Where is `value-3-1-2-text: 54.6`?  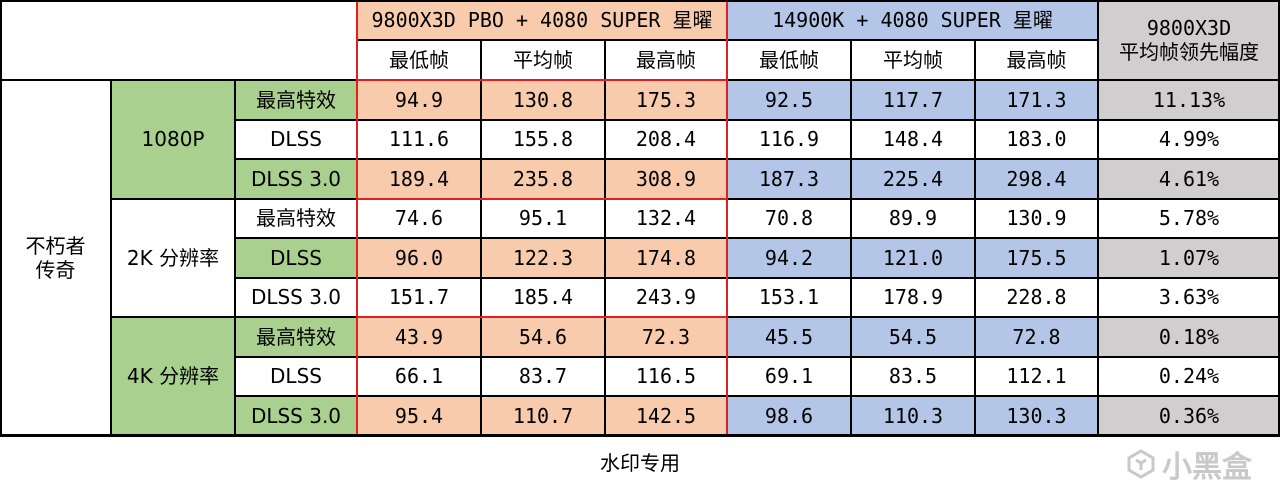 value-3-1-2-text: 54.6 is located at coordinates (543, 336).